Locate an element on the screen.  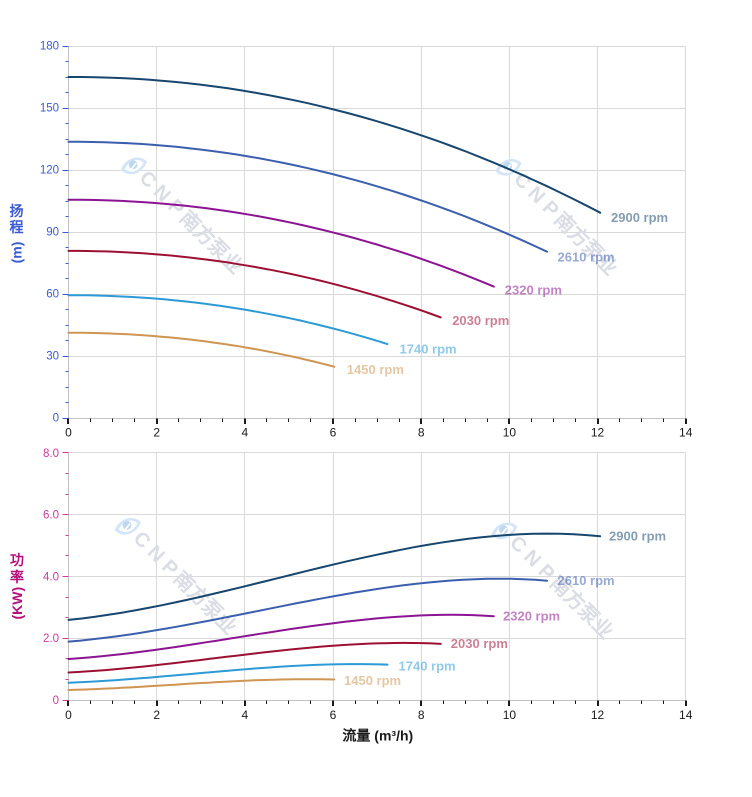
svg-text: (m) is located at coordinates (17, 253).